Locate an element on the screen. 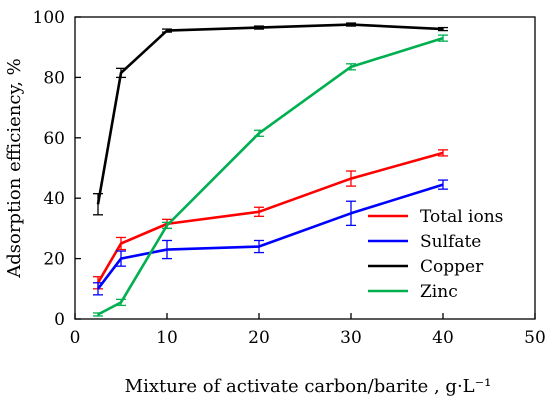 This screenshot has height=402, width=550. legend-item-sulfate: Sulfate is located at coordinates (424, 242).